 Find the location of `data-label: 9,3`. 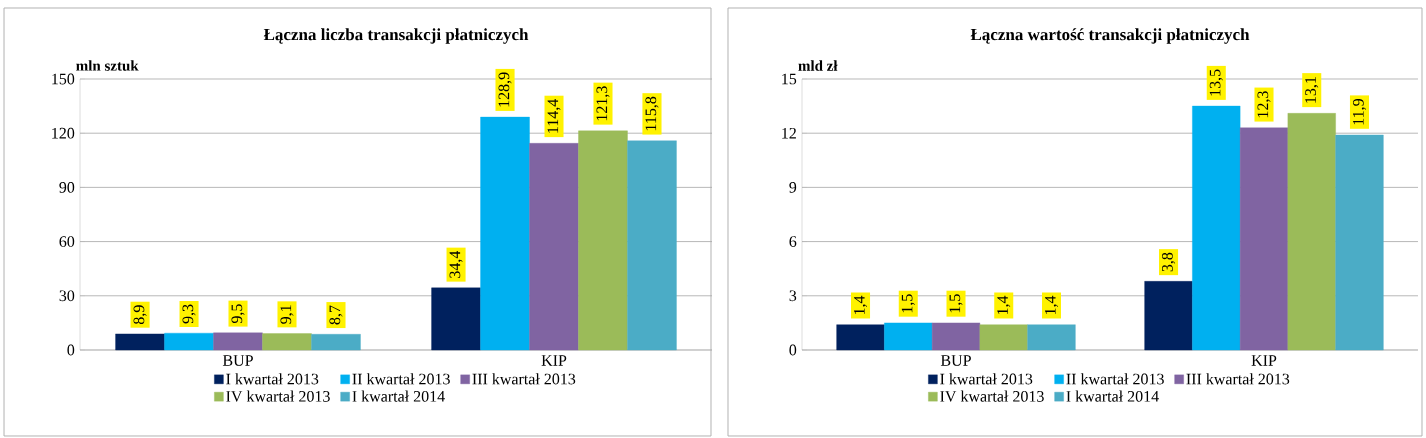

data-label: 9,3 is located at coordinates (189, 314).